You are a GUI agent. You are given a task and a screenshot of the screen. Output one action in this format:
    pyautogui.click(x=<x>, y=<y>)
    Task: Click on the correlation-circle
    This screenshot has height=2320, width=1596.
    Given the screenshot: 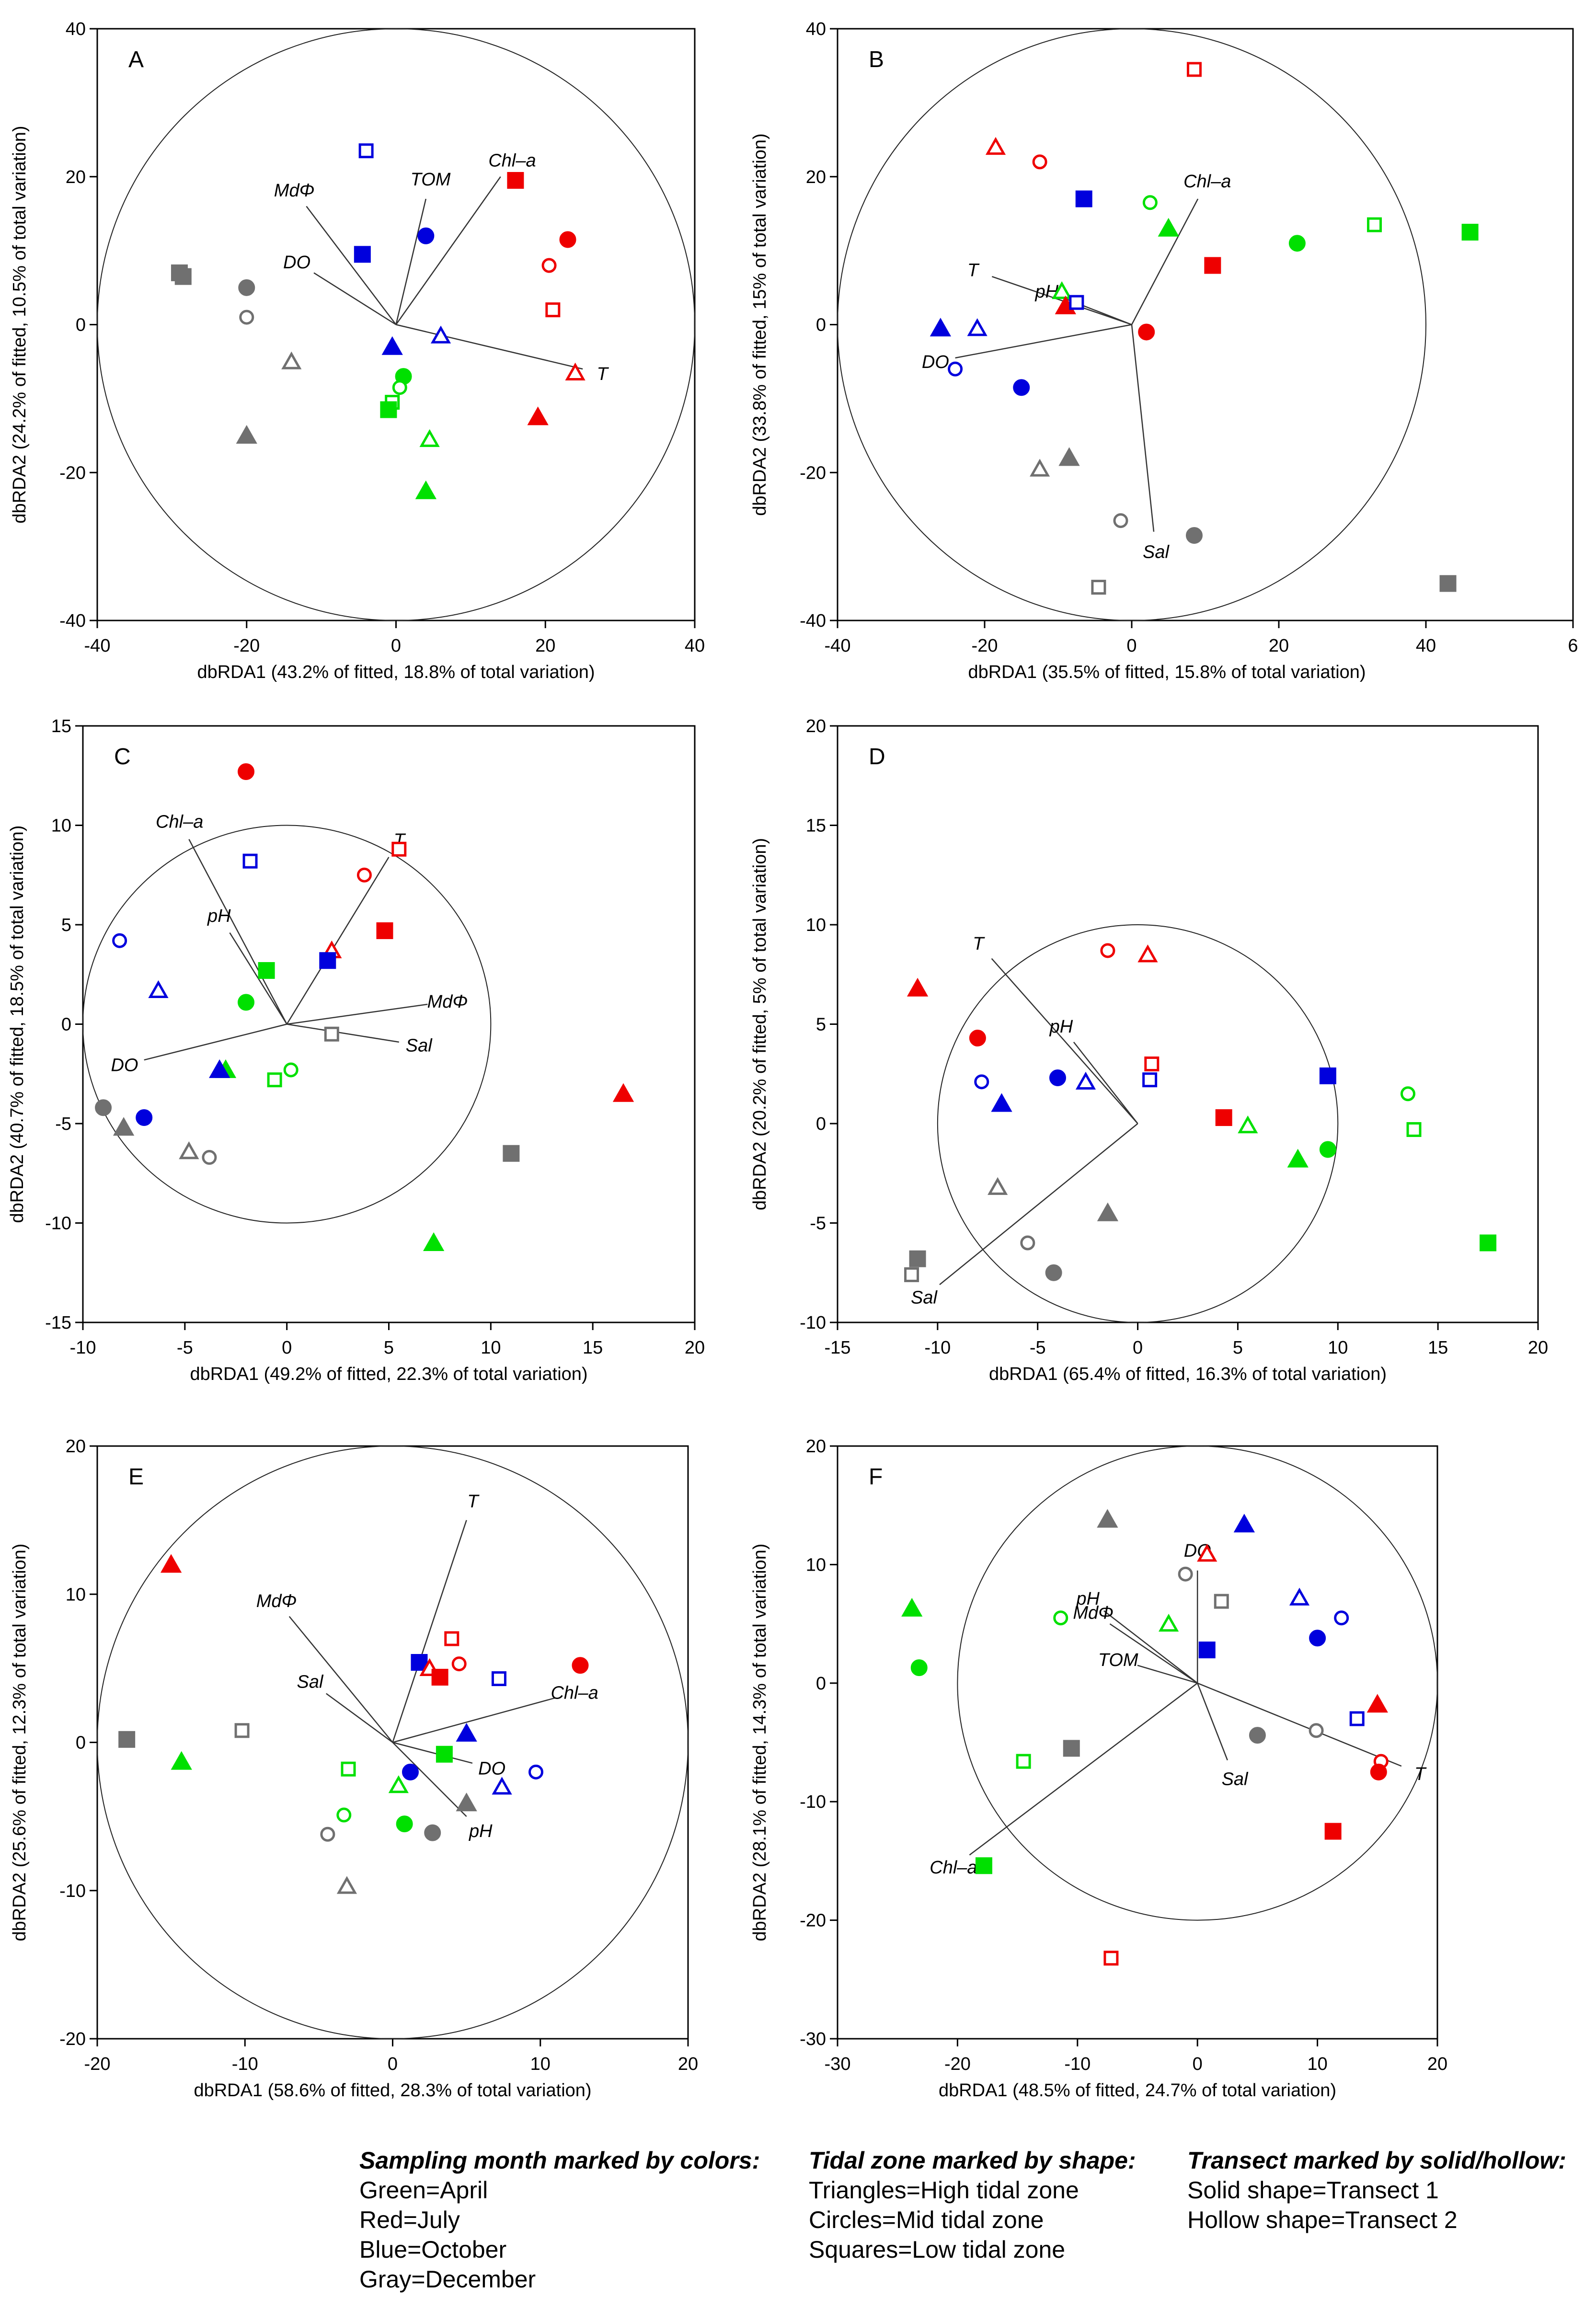 What is the action you would take?
    pyautogui.click(x=1197, y=1683)
    